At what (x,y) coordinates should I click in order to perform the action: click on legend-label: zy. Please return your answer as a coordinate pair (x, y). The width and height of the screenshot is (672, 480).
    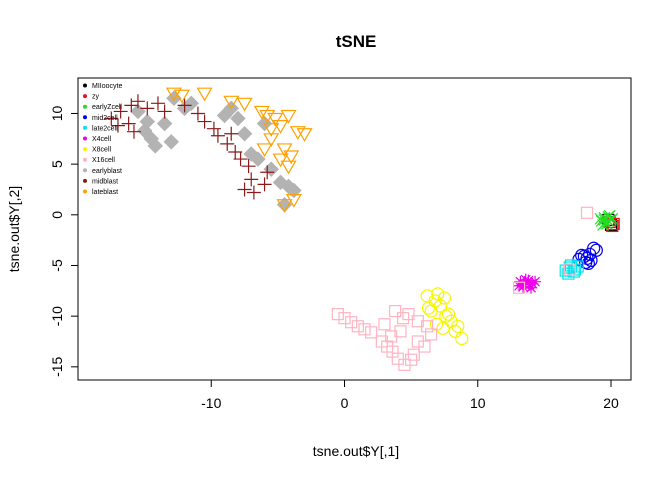
    Looking at the image, I should click on (96, 97).